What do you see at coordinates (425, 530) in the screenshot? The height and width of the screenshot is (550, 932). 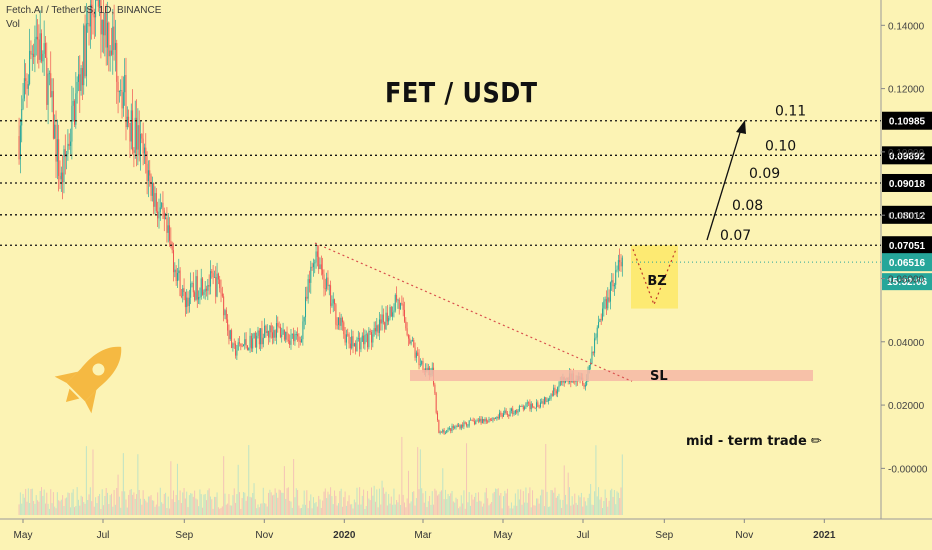 I see `time-axis: May Jul Sep Nov 2020 Mar May Jul Sep Nov 2021` at bounding box center [425, 530].